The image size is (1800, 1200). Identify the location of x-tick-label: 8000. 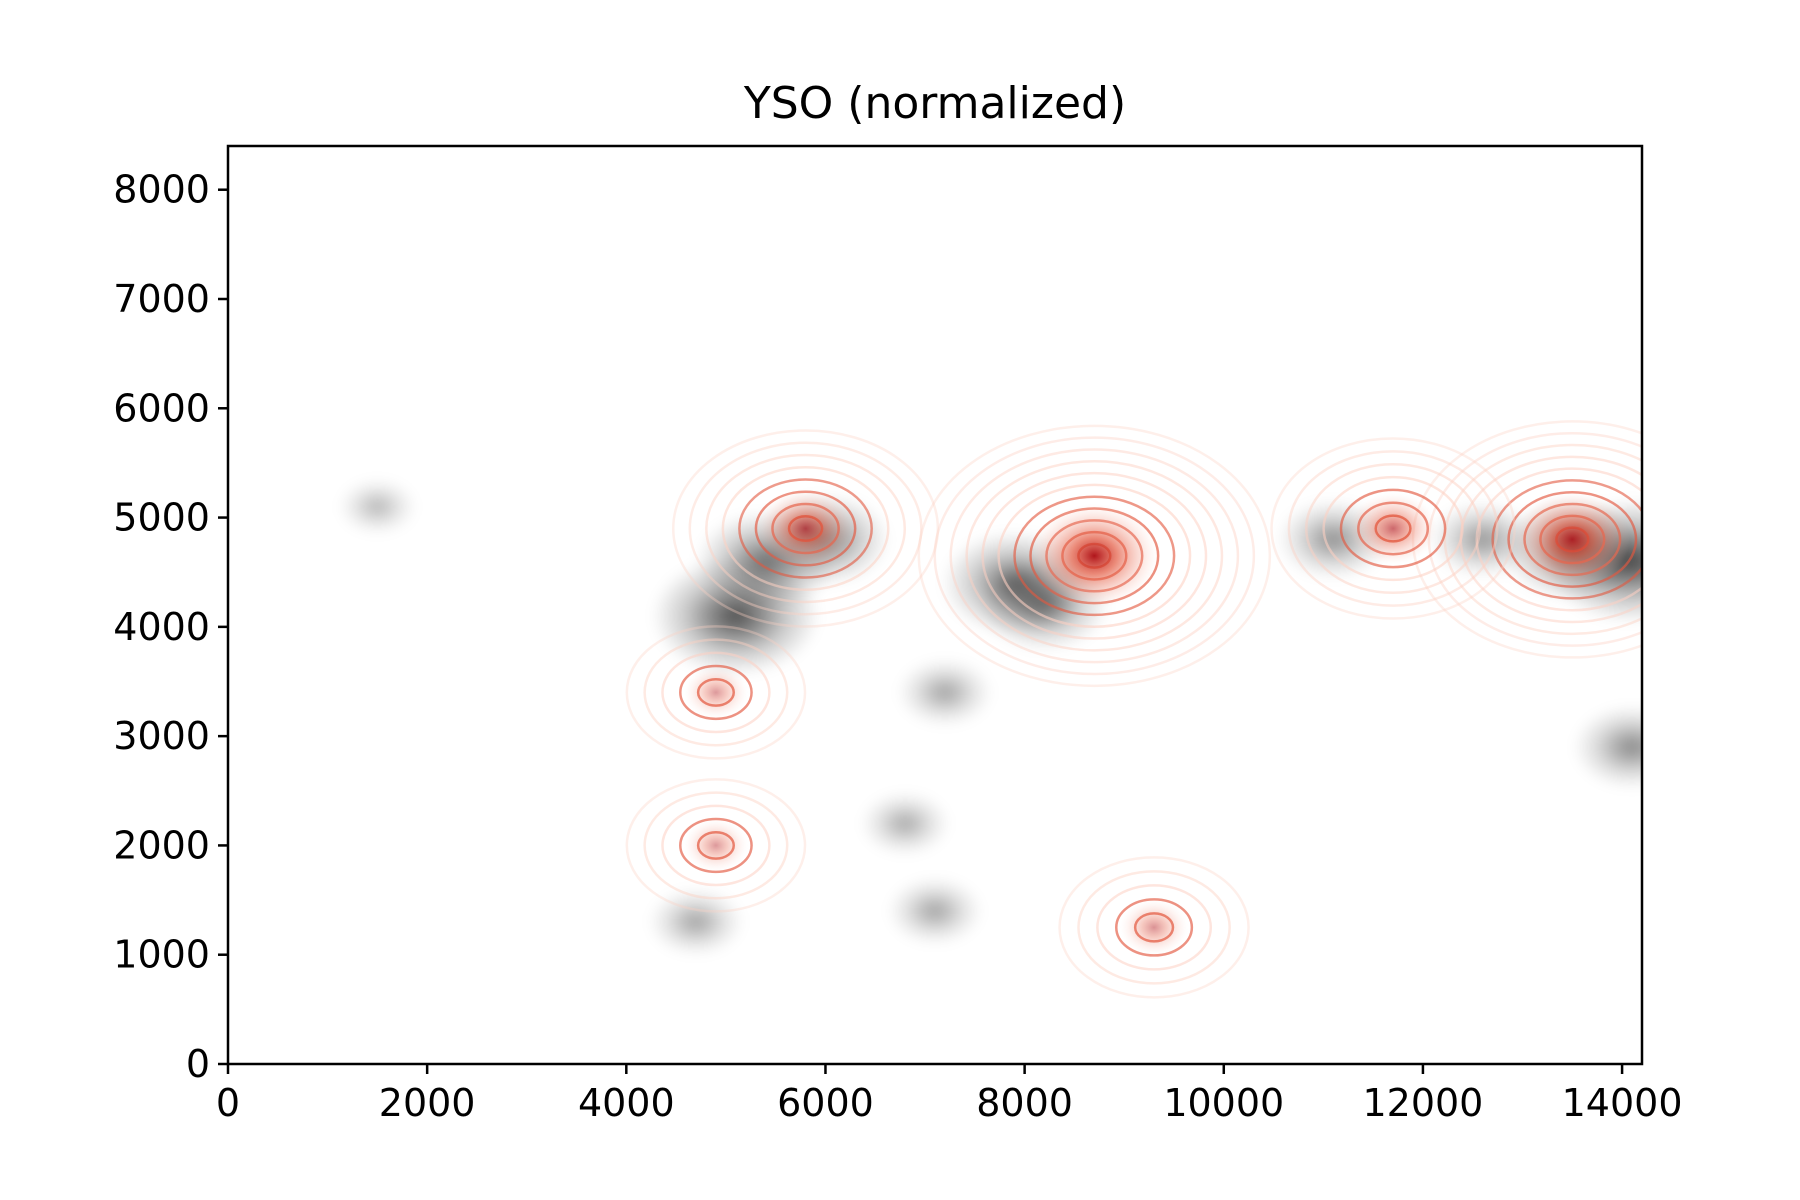
(1024, 1103).